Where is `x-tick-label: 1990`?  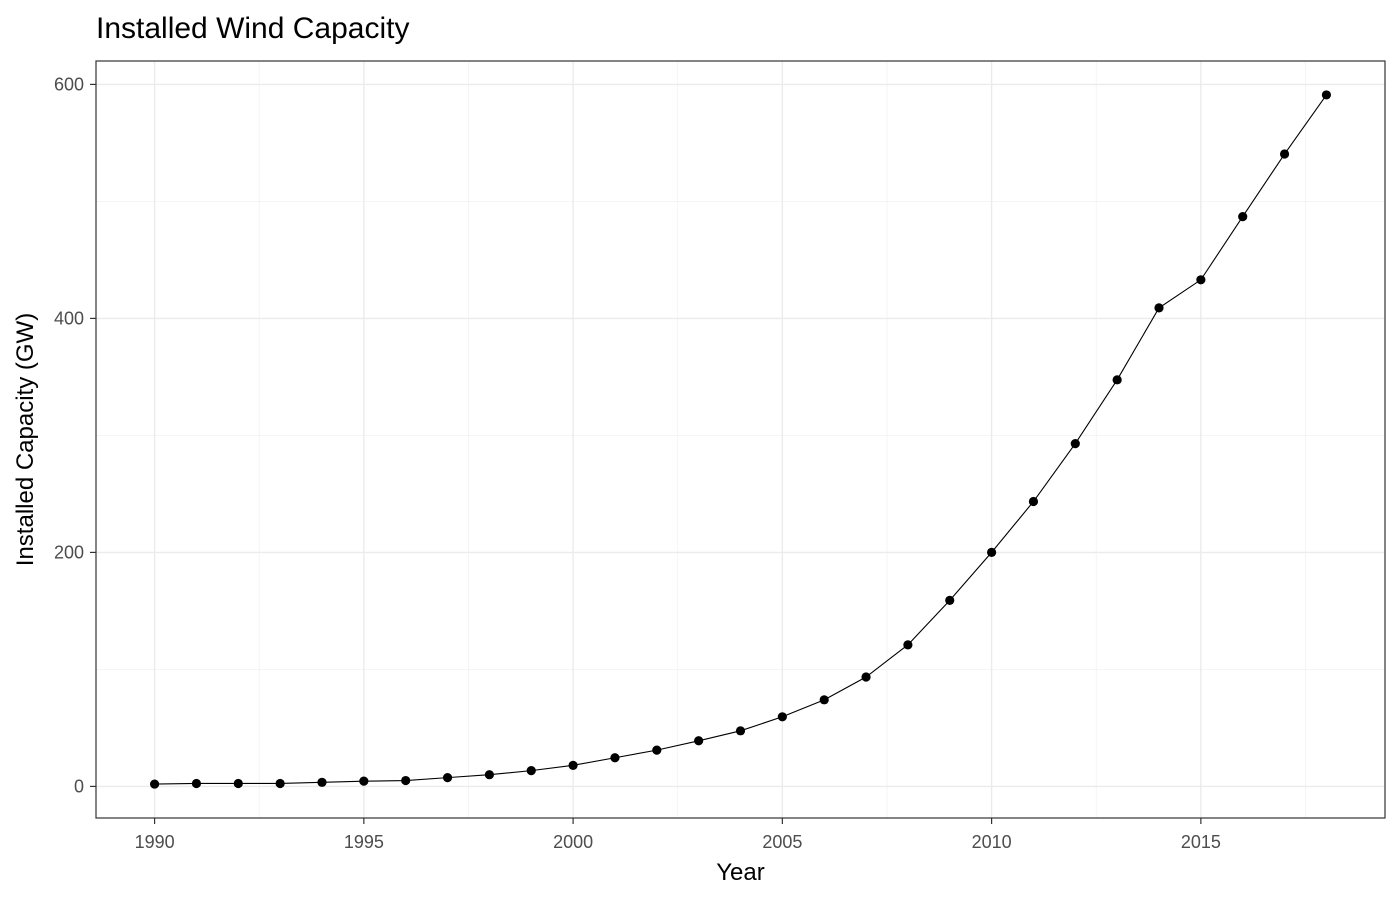
x-tick-label: 1990 is located at coordinates (155, 842).